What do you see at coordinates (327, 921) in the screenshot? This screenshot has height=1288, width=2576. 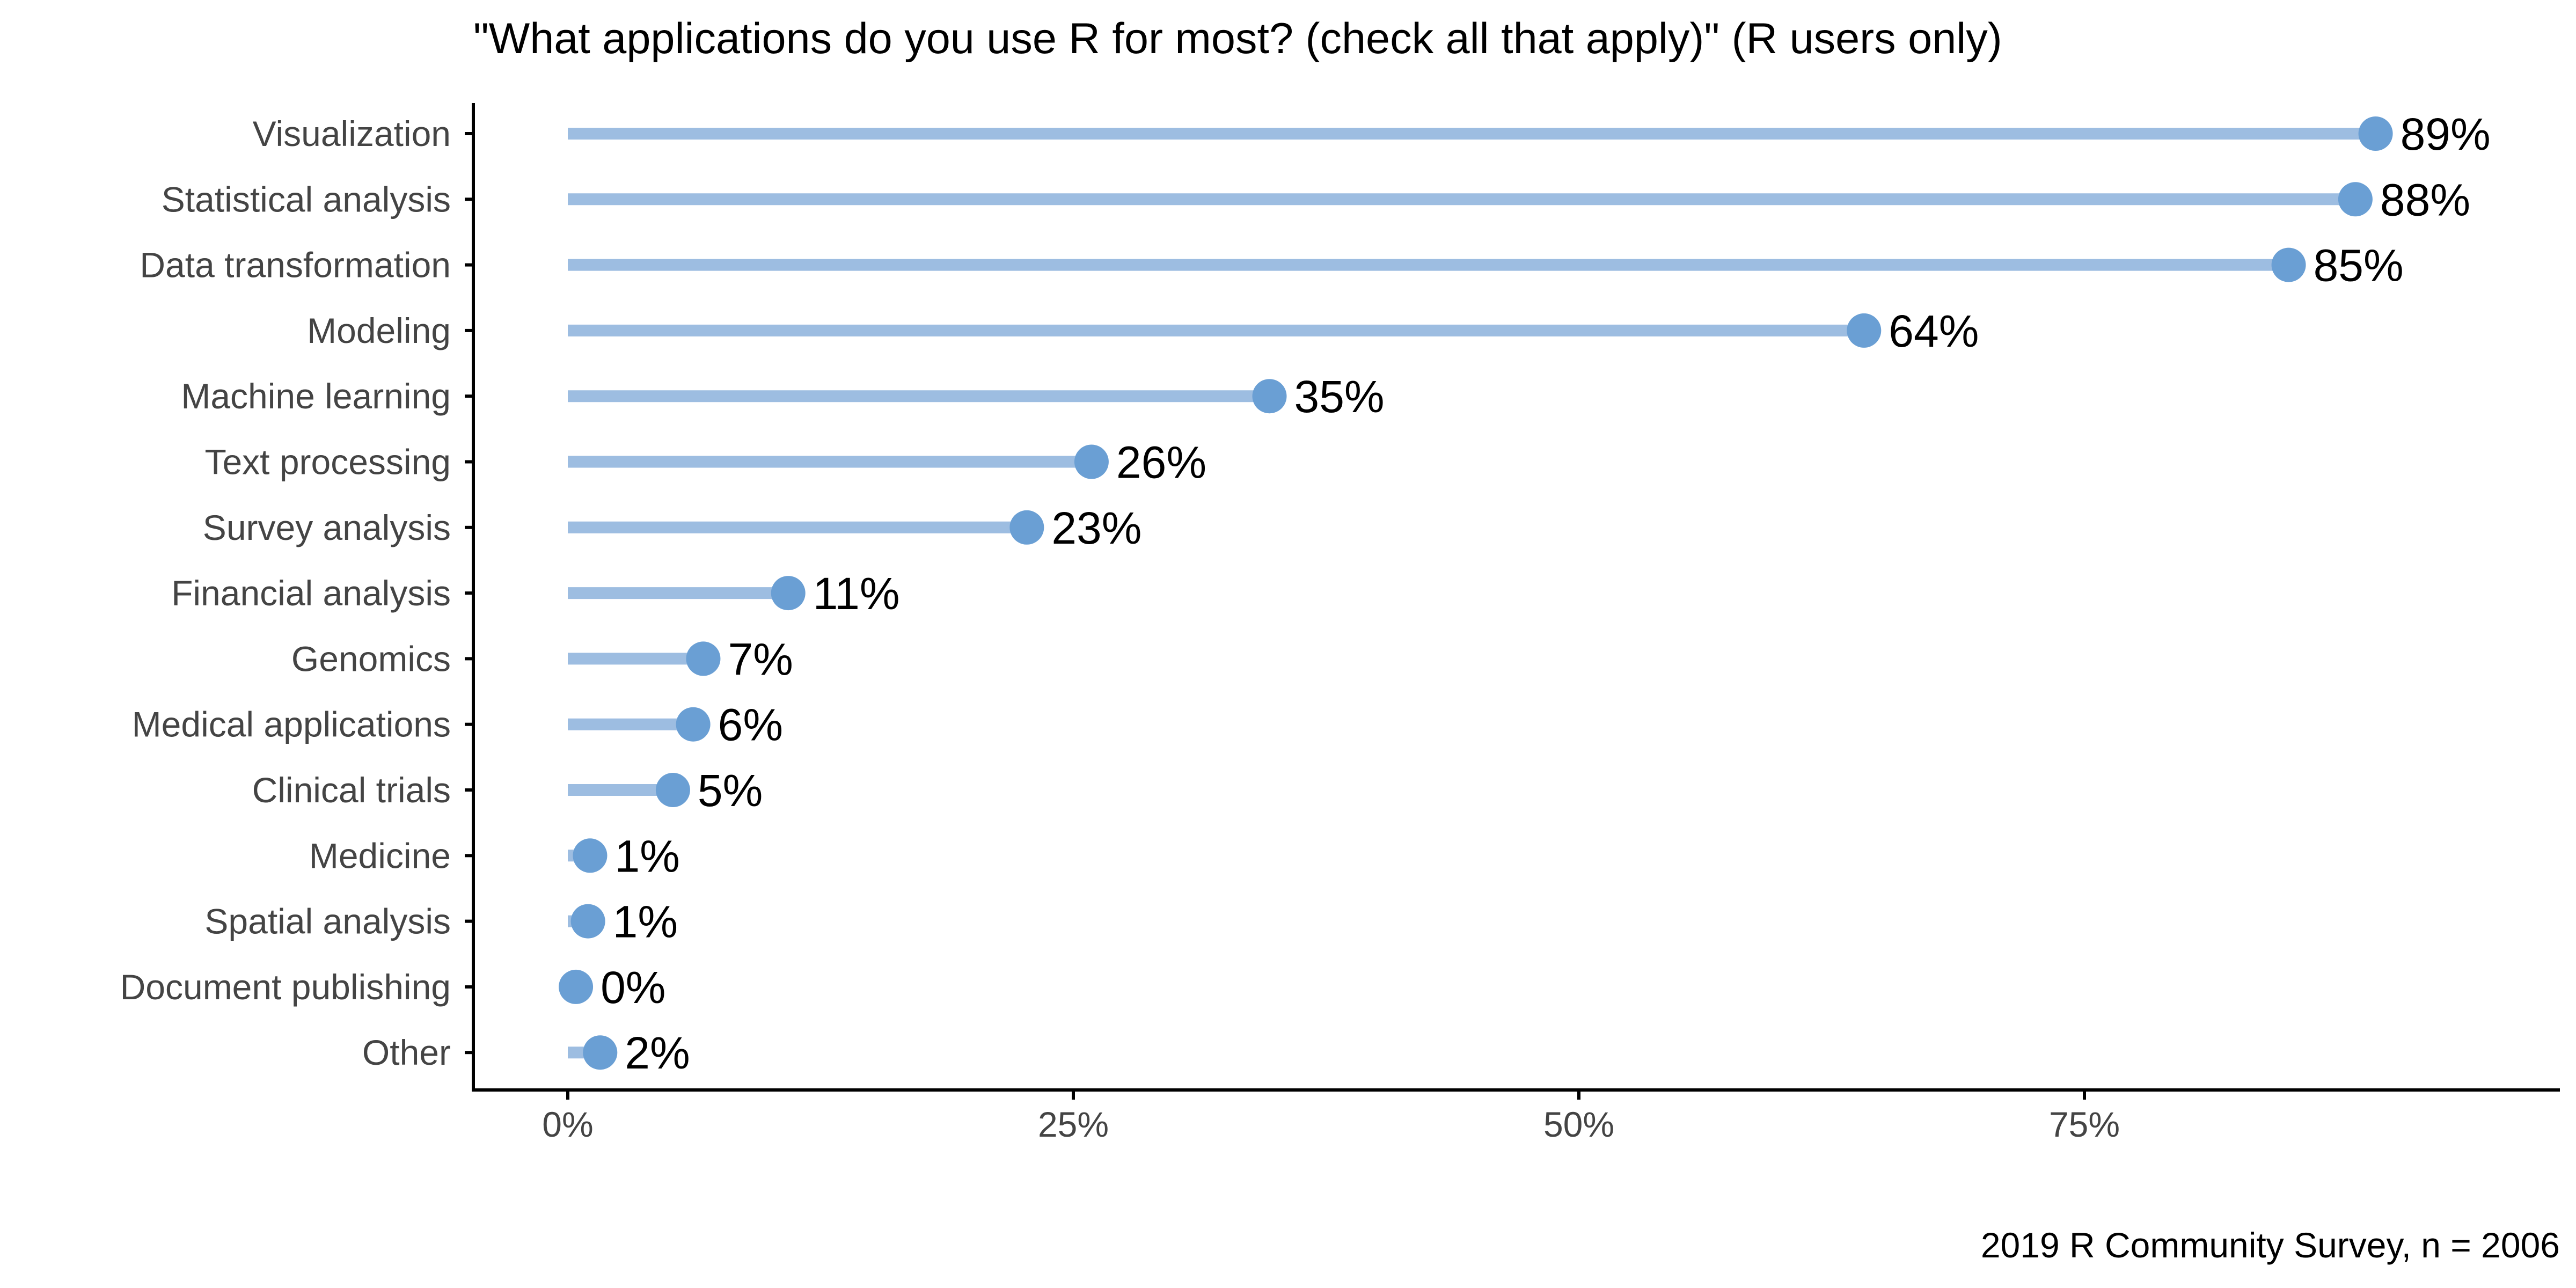 I see `y-tick-label: Spatial analysis` at bounding box center [327, 921].